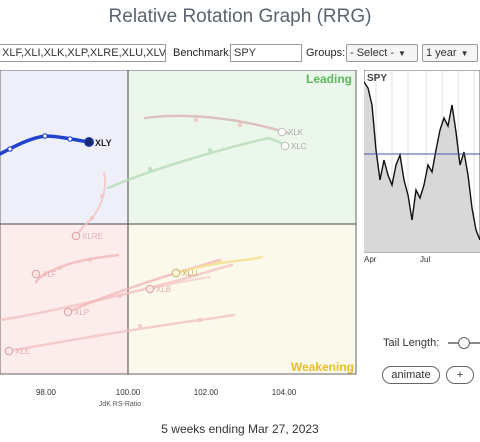 This screenshot has height=442, width=480. Describe the element at coordinates (197, 163) in the screenshot. I see `xlc-tail` at that location.